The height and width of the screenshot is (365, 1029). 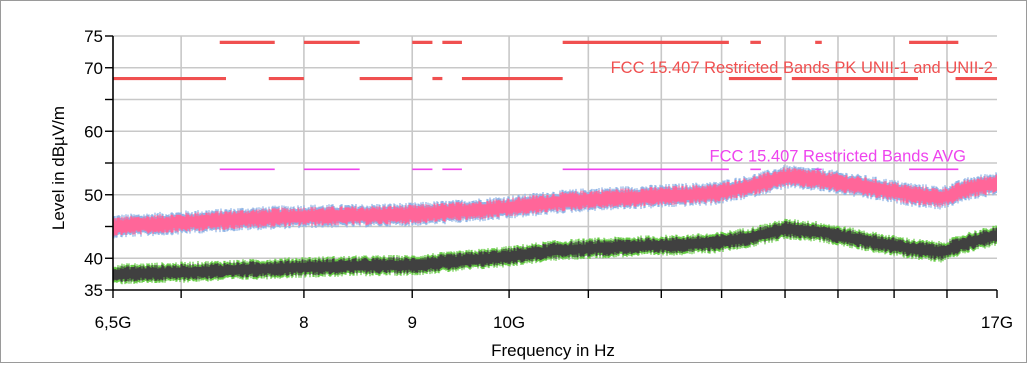 I want to click on x-tick-label: 10G, so click(x=509, y=322).